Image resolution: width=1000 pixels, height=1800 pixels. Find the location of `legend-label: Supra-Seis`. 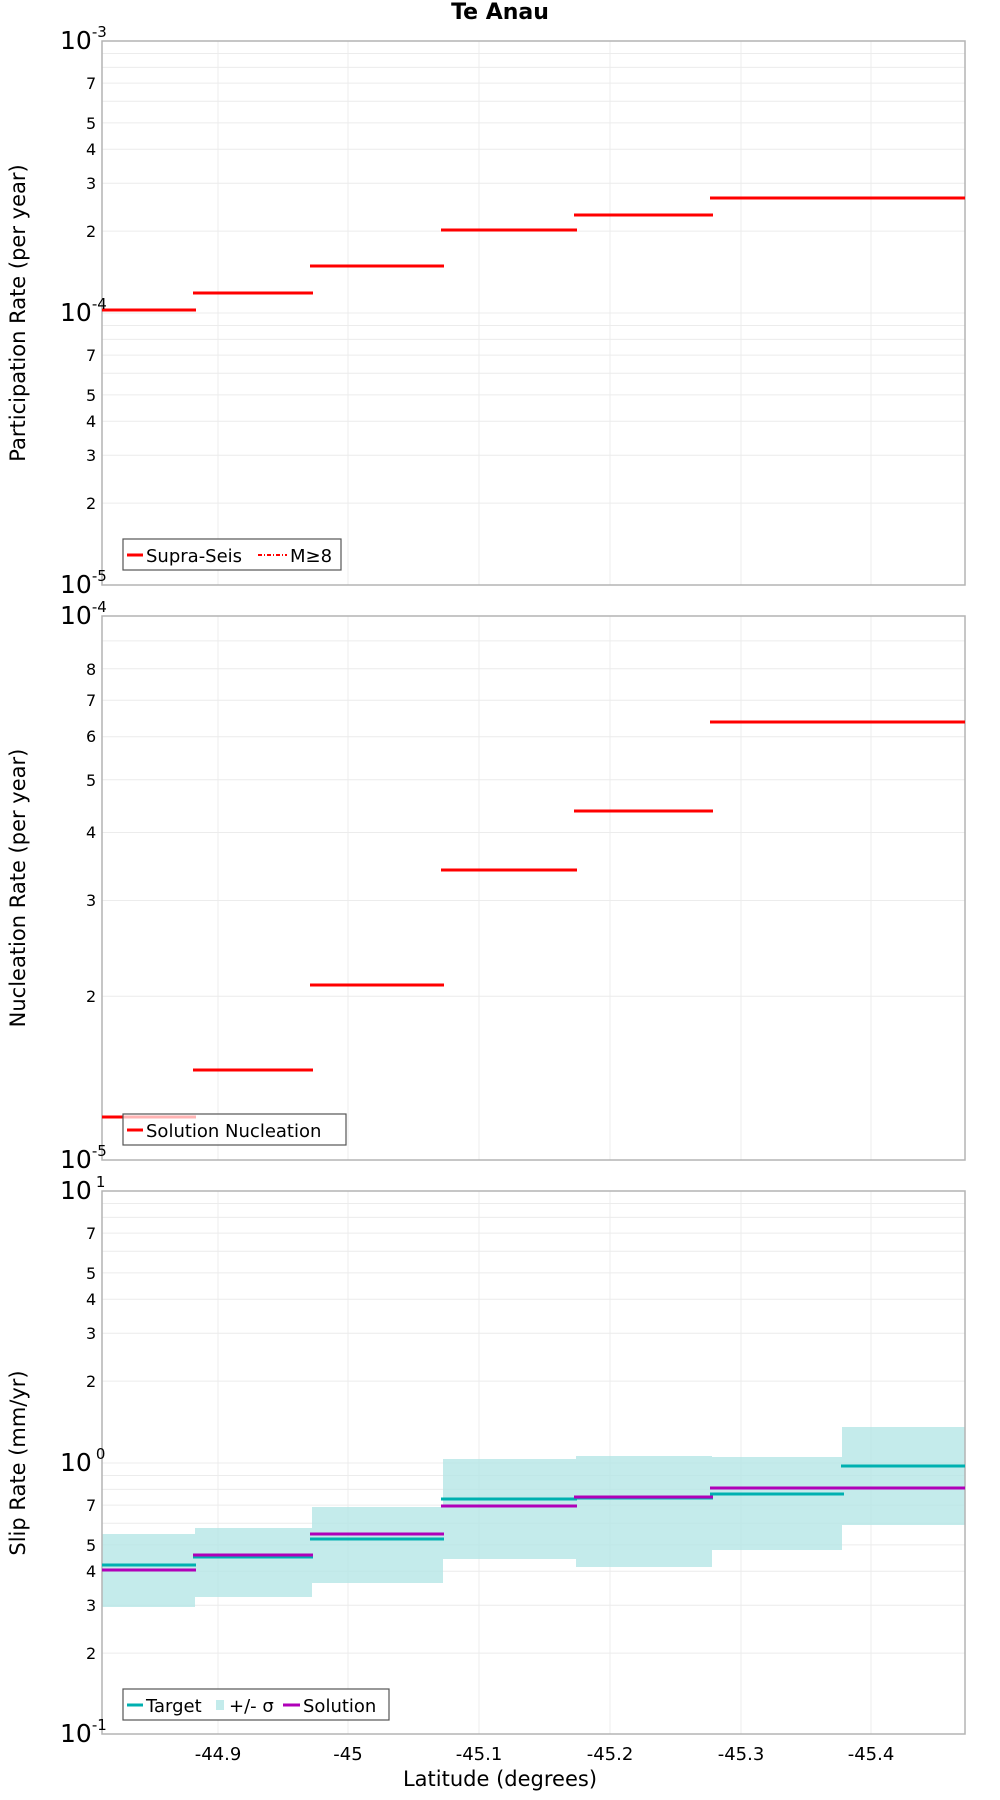

legend-label: Supra-Seis is located at coordinates (194, 556).